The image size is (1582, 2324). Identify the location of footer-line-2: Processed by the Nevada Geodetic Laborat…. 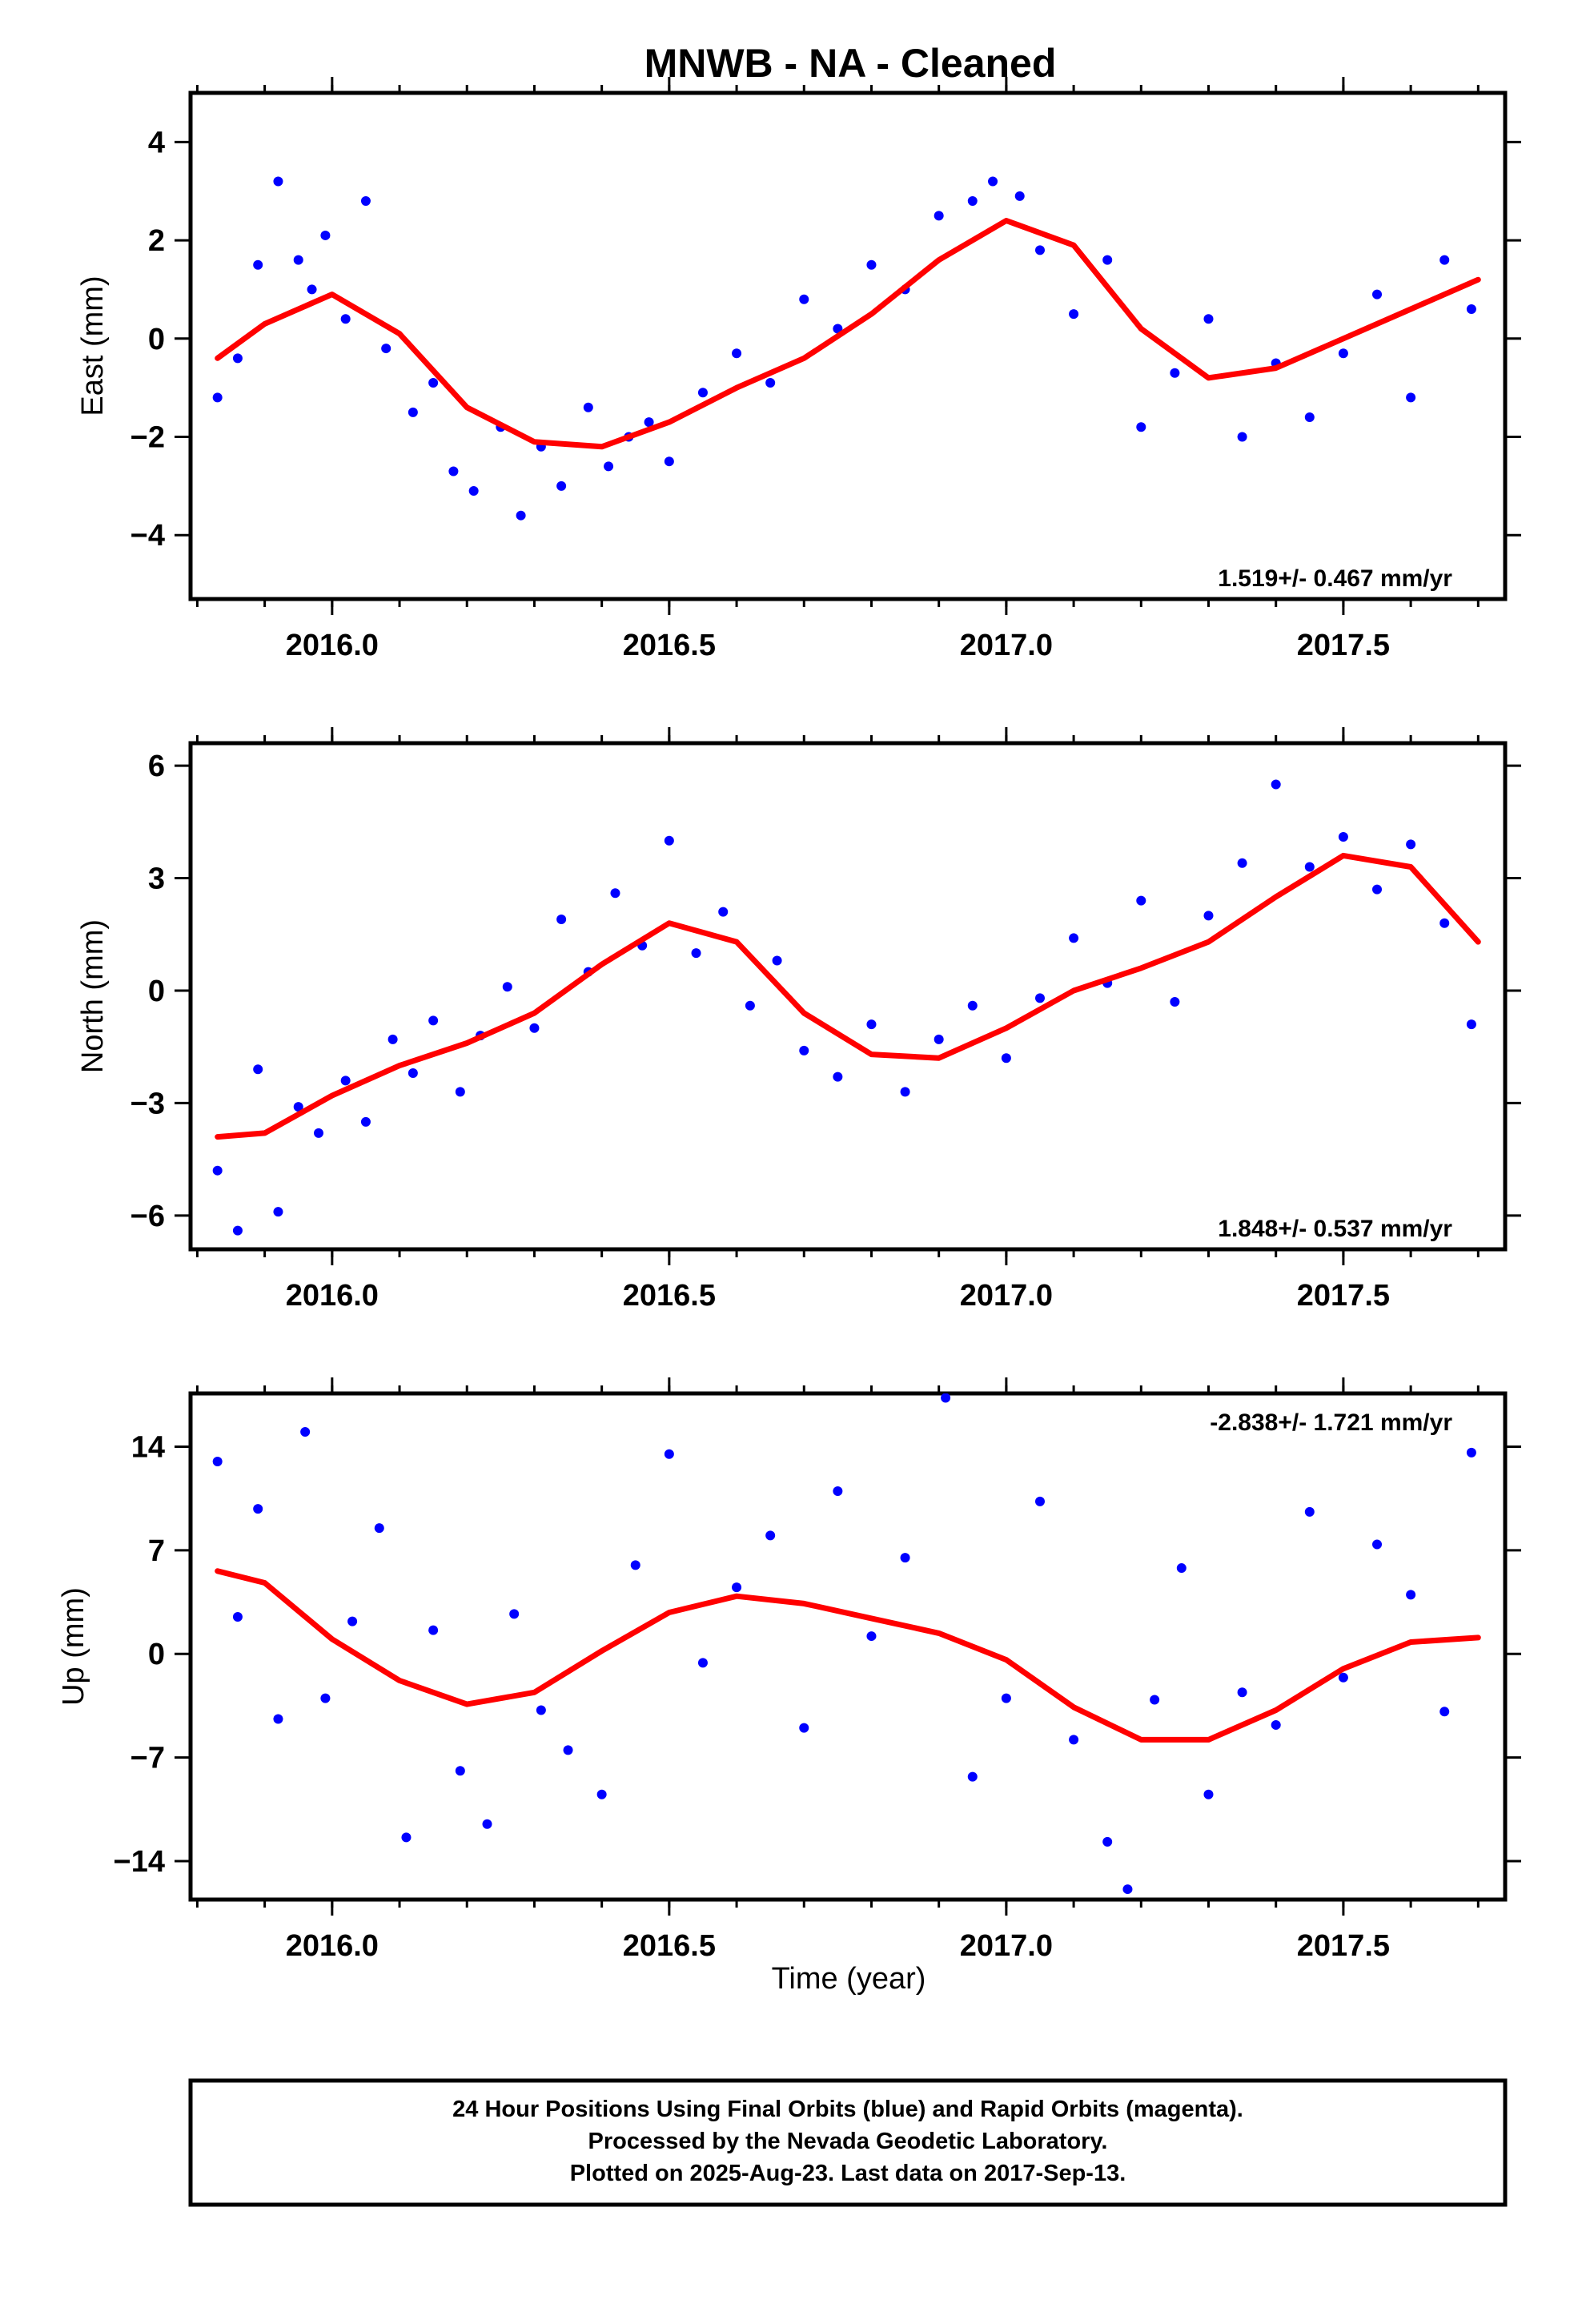
(848, 2141).